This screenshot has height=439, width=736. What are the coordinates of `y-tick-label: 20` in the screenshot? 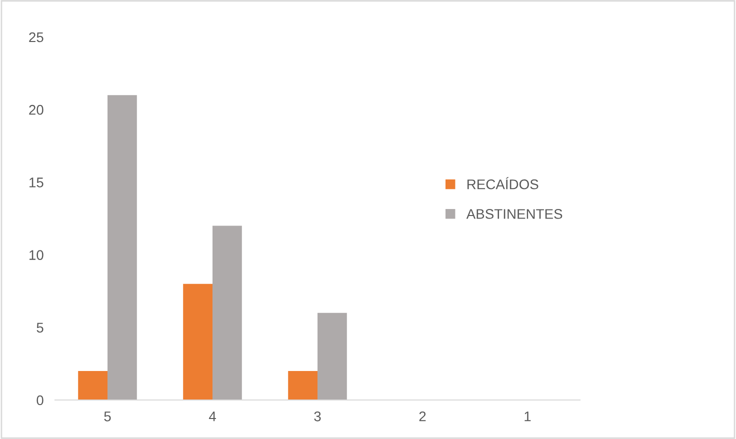 It's located at (36, 109).